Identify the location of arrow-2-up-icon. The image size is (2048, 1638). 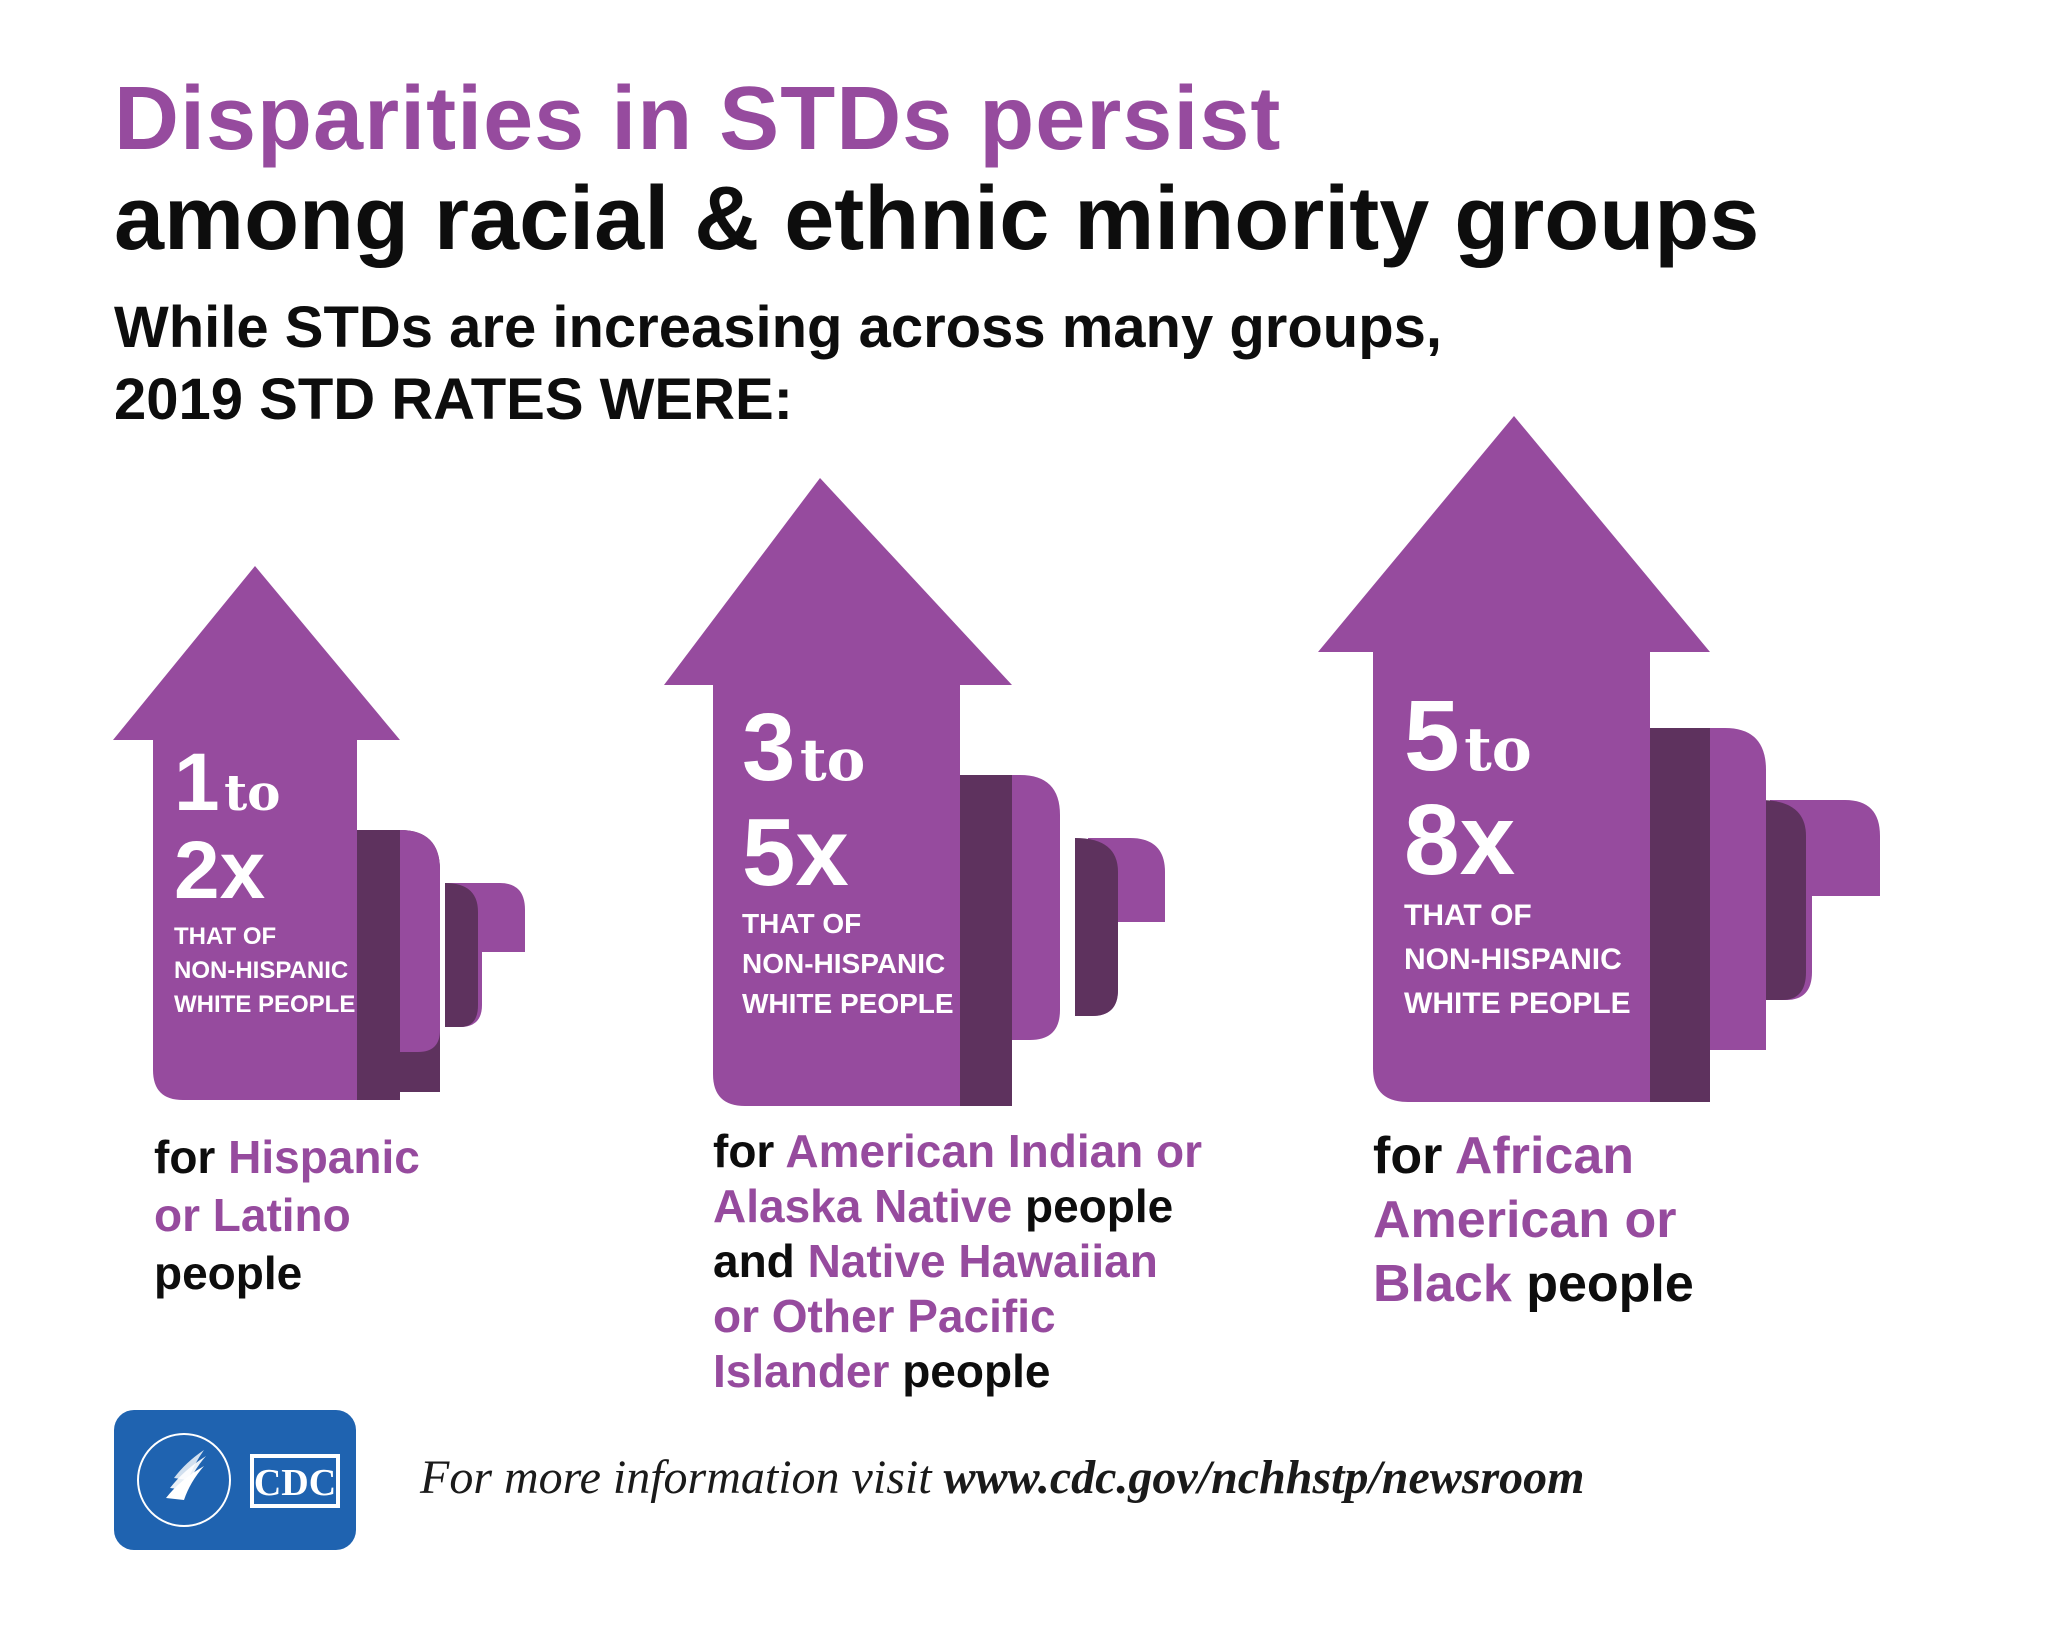
(914, 792).